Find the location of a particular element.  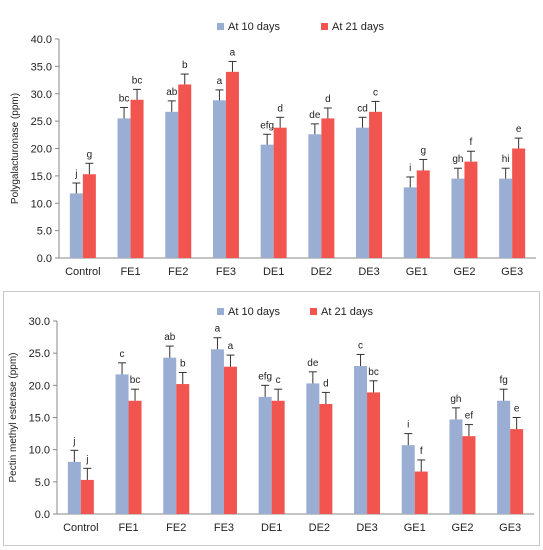

y-axis-title: Polygalacturonase (ppm) is located at coordinates (15, 148).